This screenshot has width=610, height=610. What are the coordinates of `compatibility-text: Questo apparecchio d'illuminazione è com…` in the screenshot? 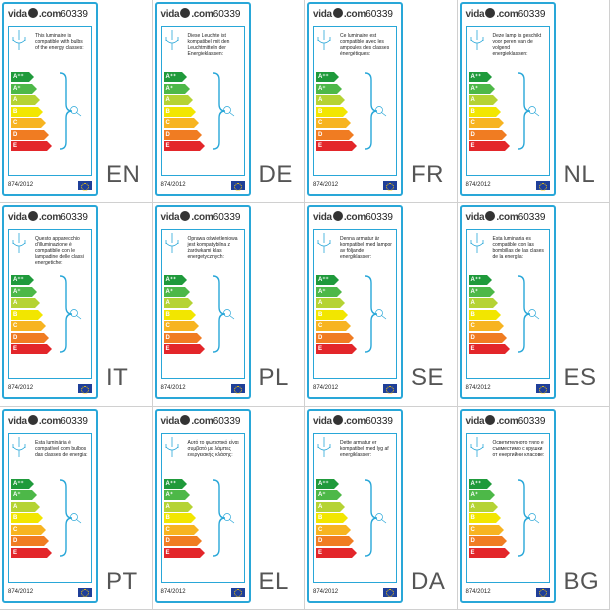 It's located at (59, 251).